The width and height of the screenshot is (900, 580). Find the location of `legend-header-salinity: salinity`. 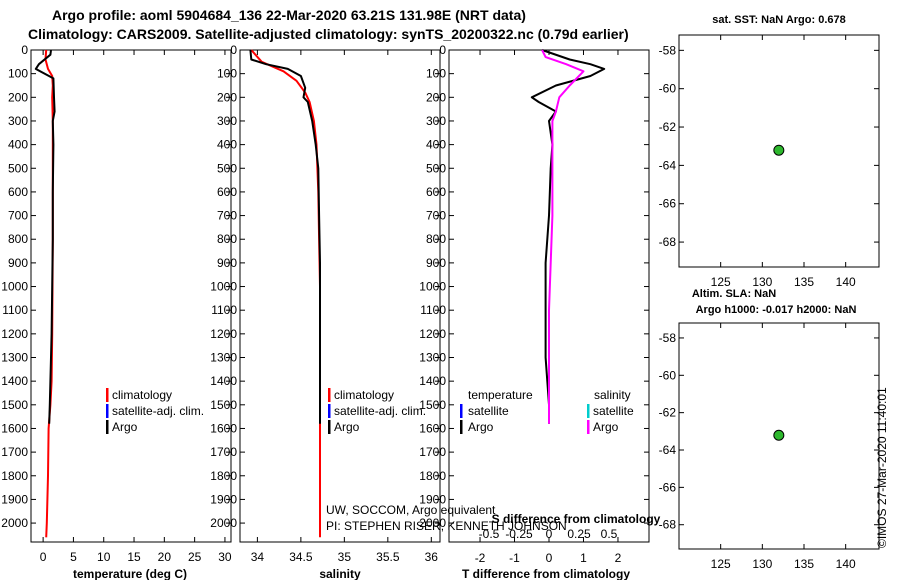

legend-header-salinity: salinity is located at coordinates (612, 395).